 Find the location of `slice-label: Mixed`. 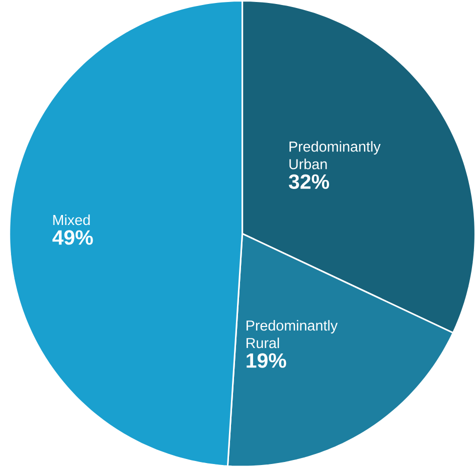

slice-label: Mixed is located at coordinates (71, 219).